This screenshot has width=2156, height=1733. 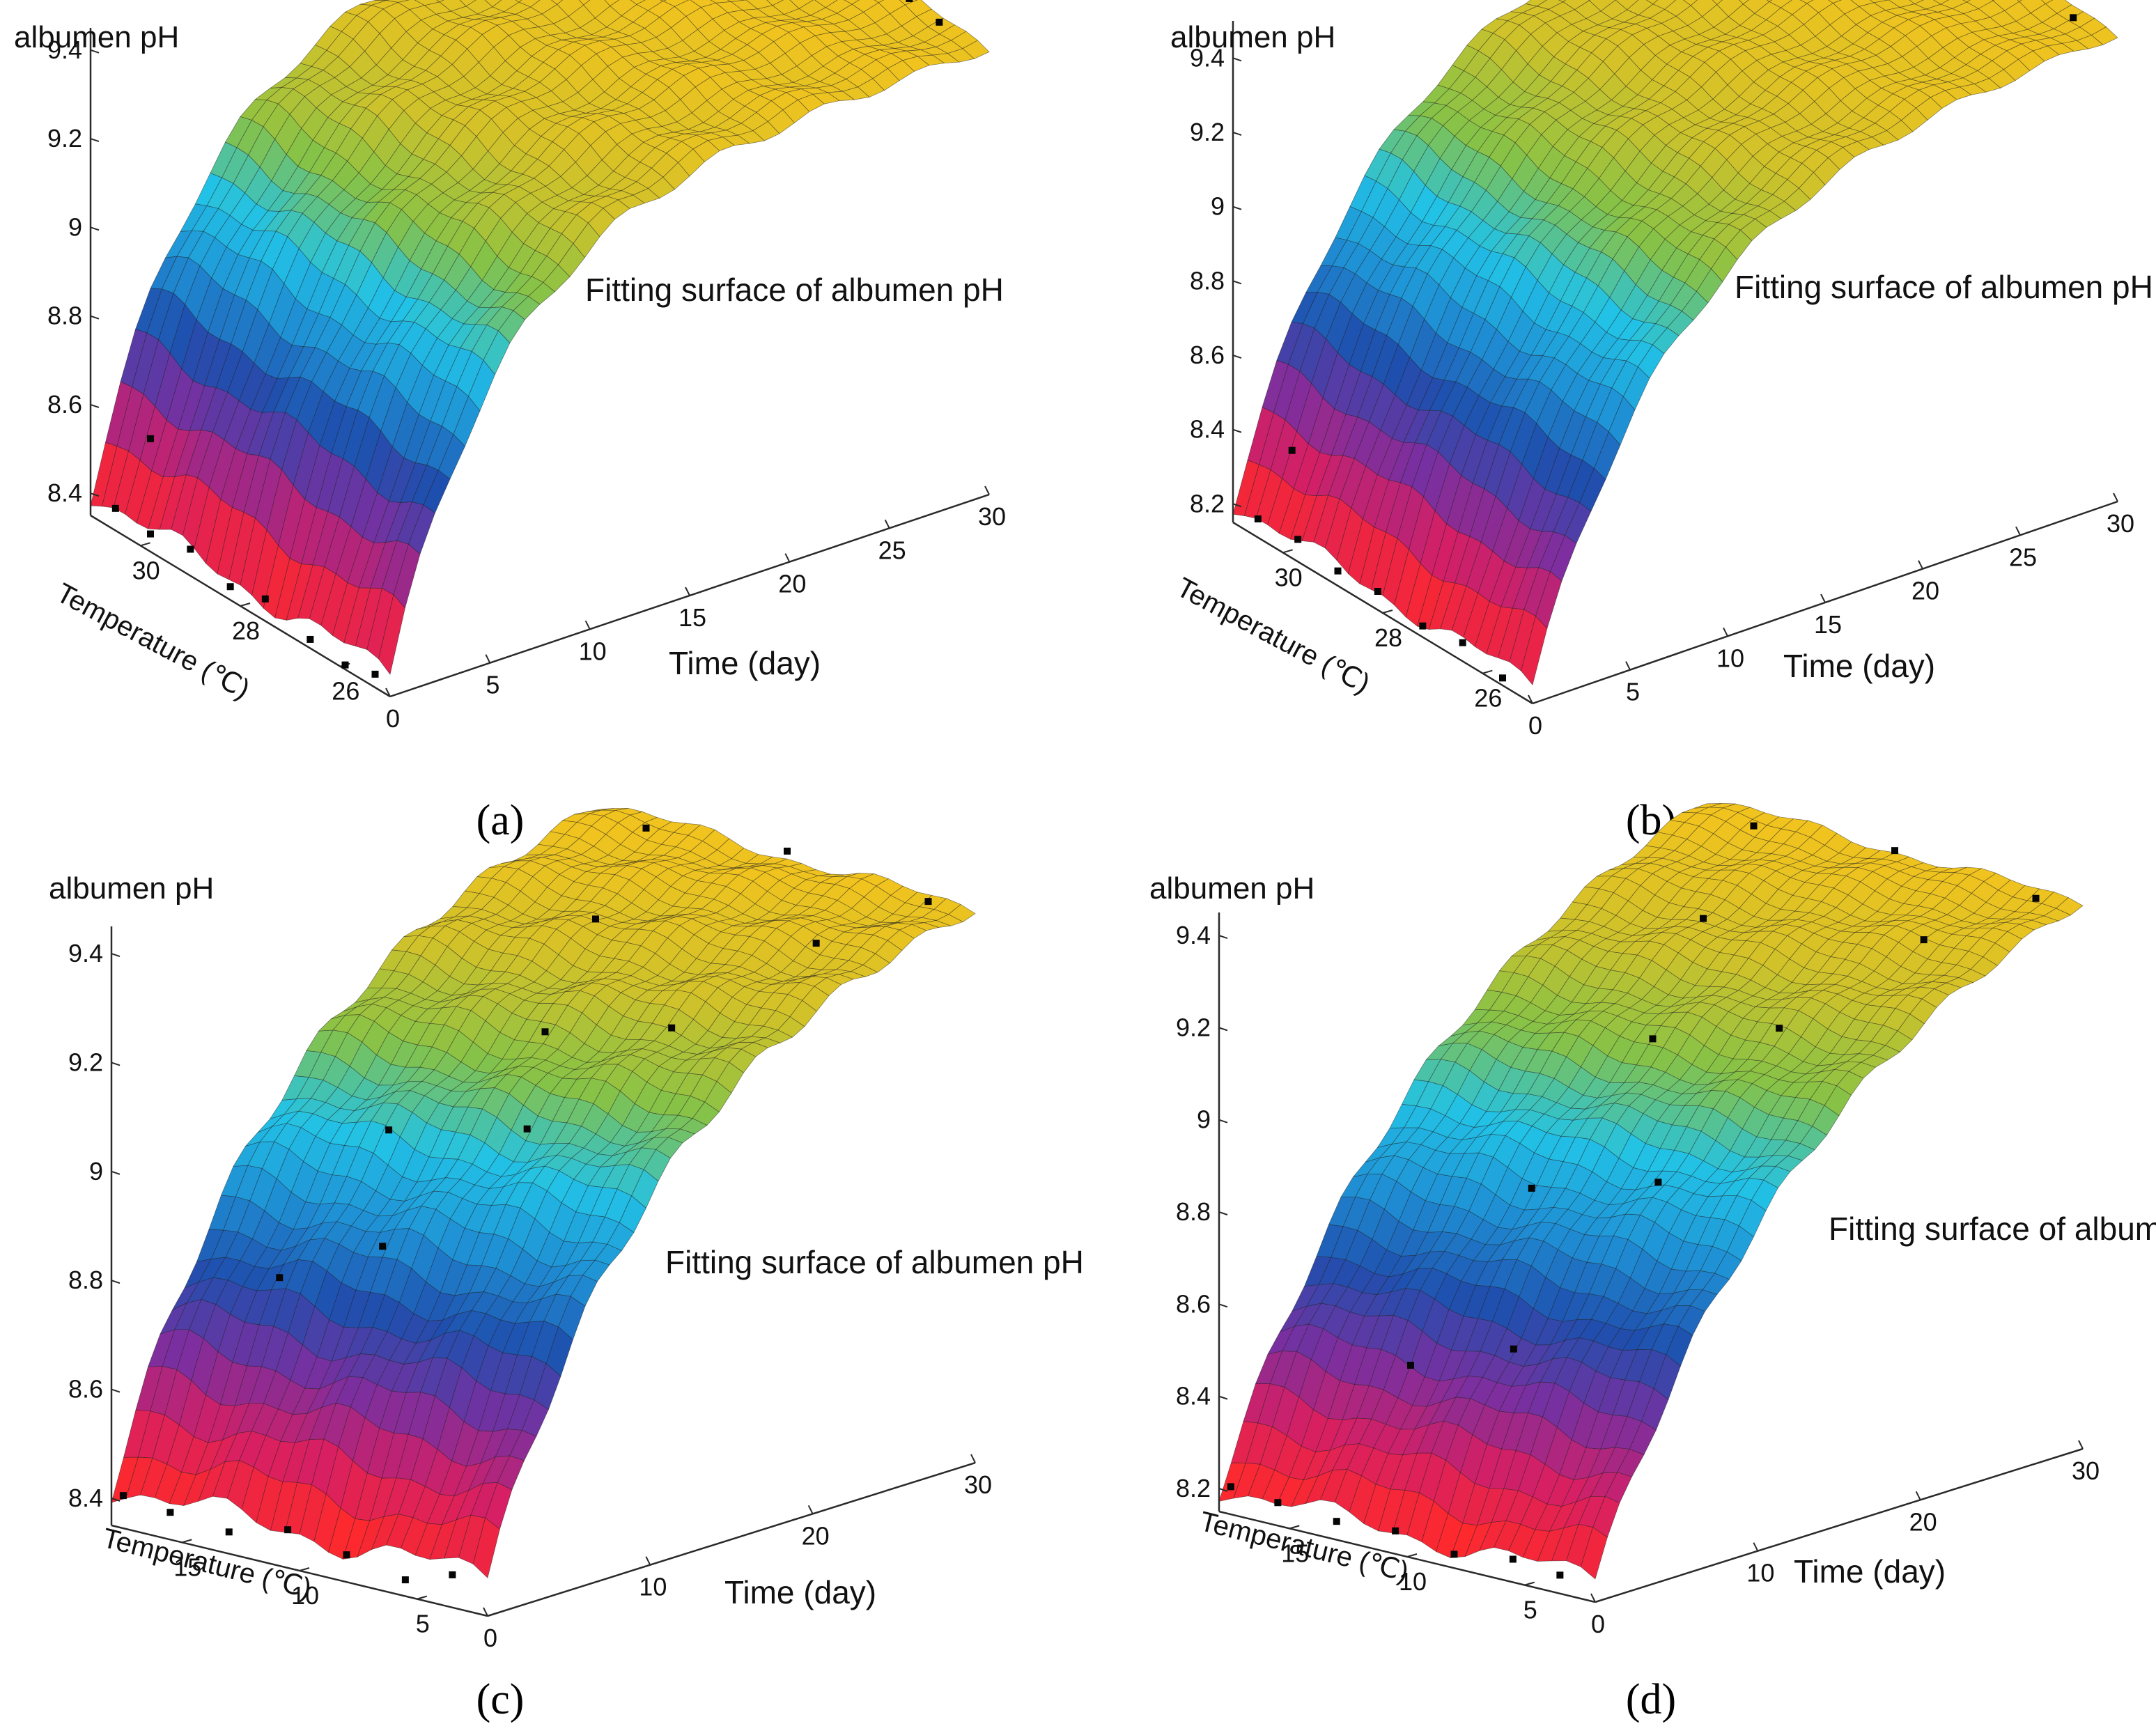 What do you see at coordinates (1193, 1212) in the screenshot?
I see `panel-d-z-tick-label: 8.8` at bounding box center [1193, 1212].